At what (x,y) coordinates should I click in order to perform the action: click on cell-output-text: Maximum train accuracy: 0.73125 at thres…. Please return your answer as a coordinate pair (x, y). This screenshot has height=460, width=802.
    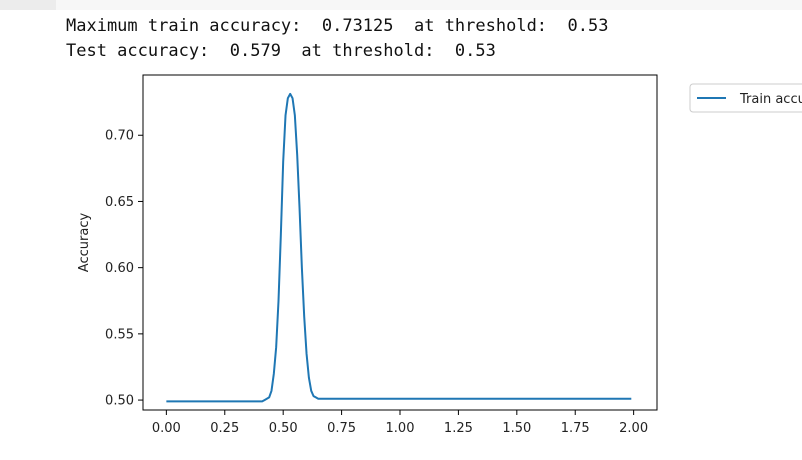
    Looking at the image, I should click on (337, 39).